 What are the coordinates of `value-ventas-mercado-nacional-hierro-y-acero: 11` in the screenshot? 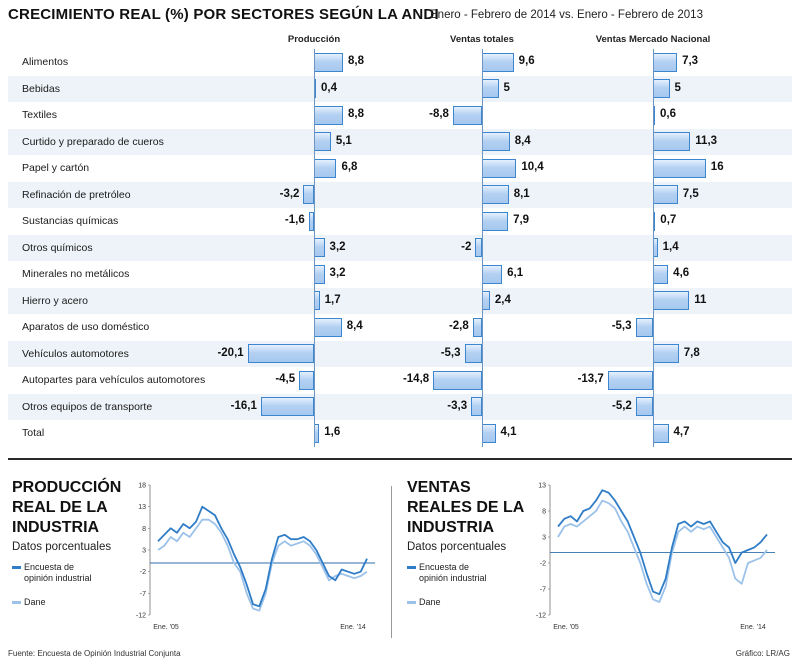 It's located at (700, 299).